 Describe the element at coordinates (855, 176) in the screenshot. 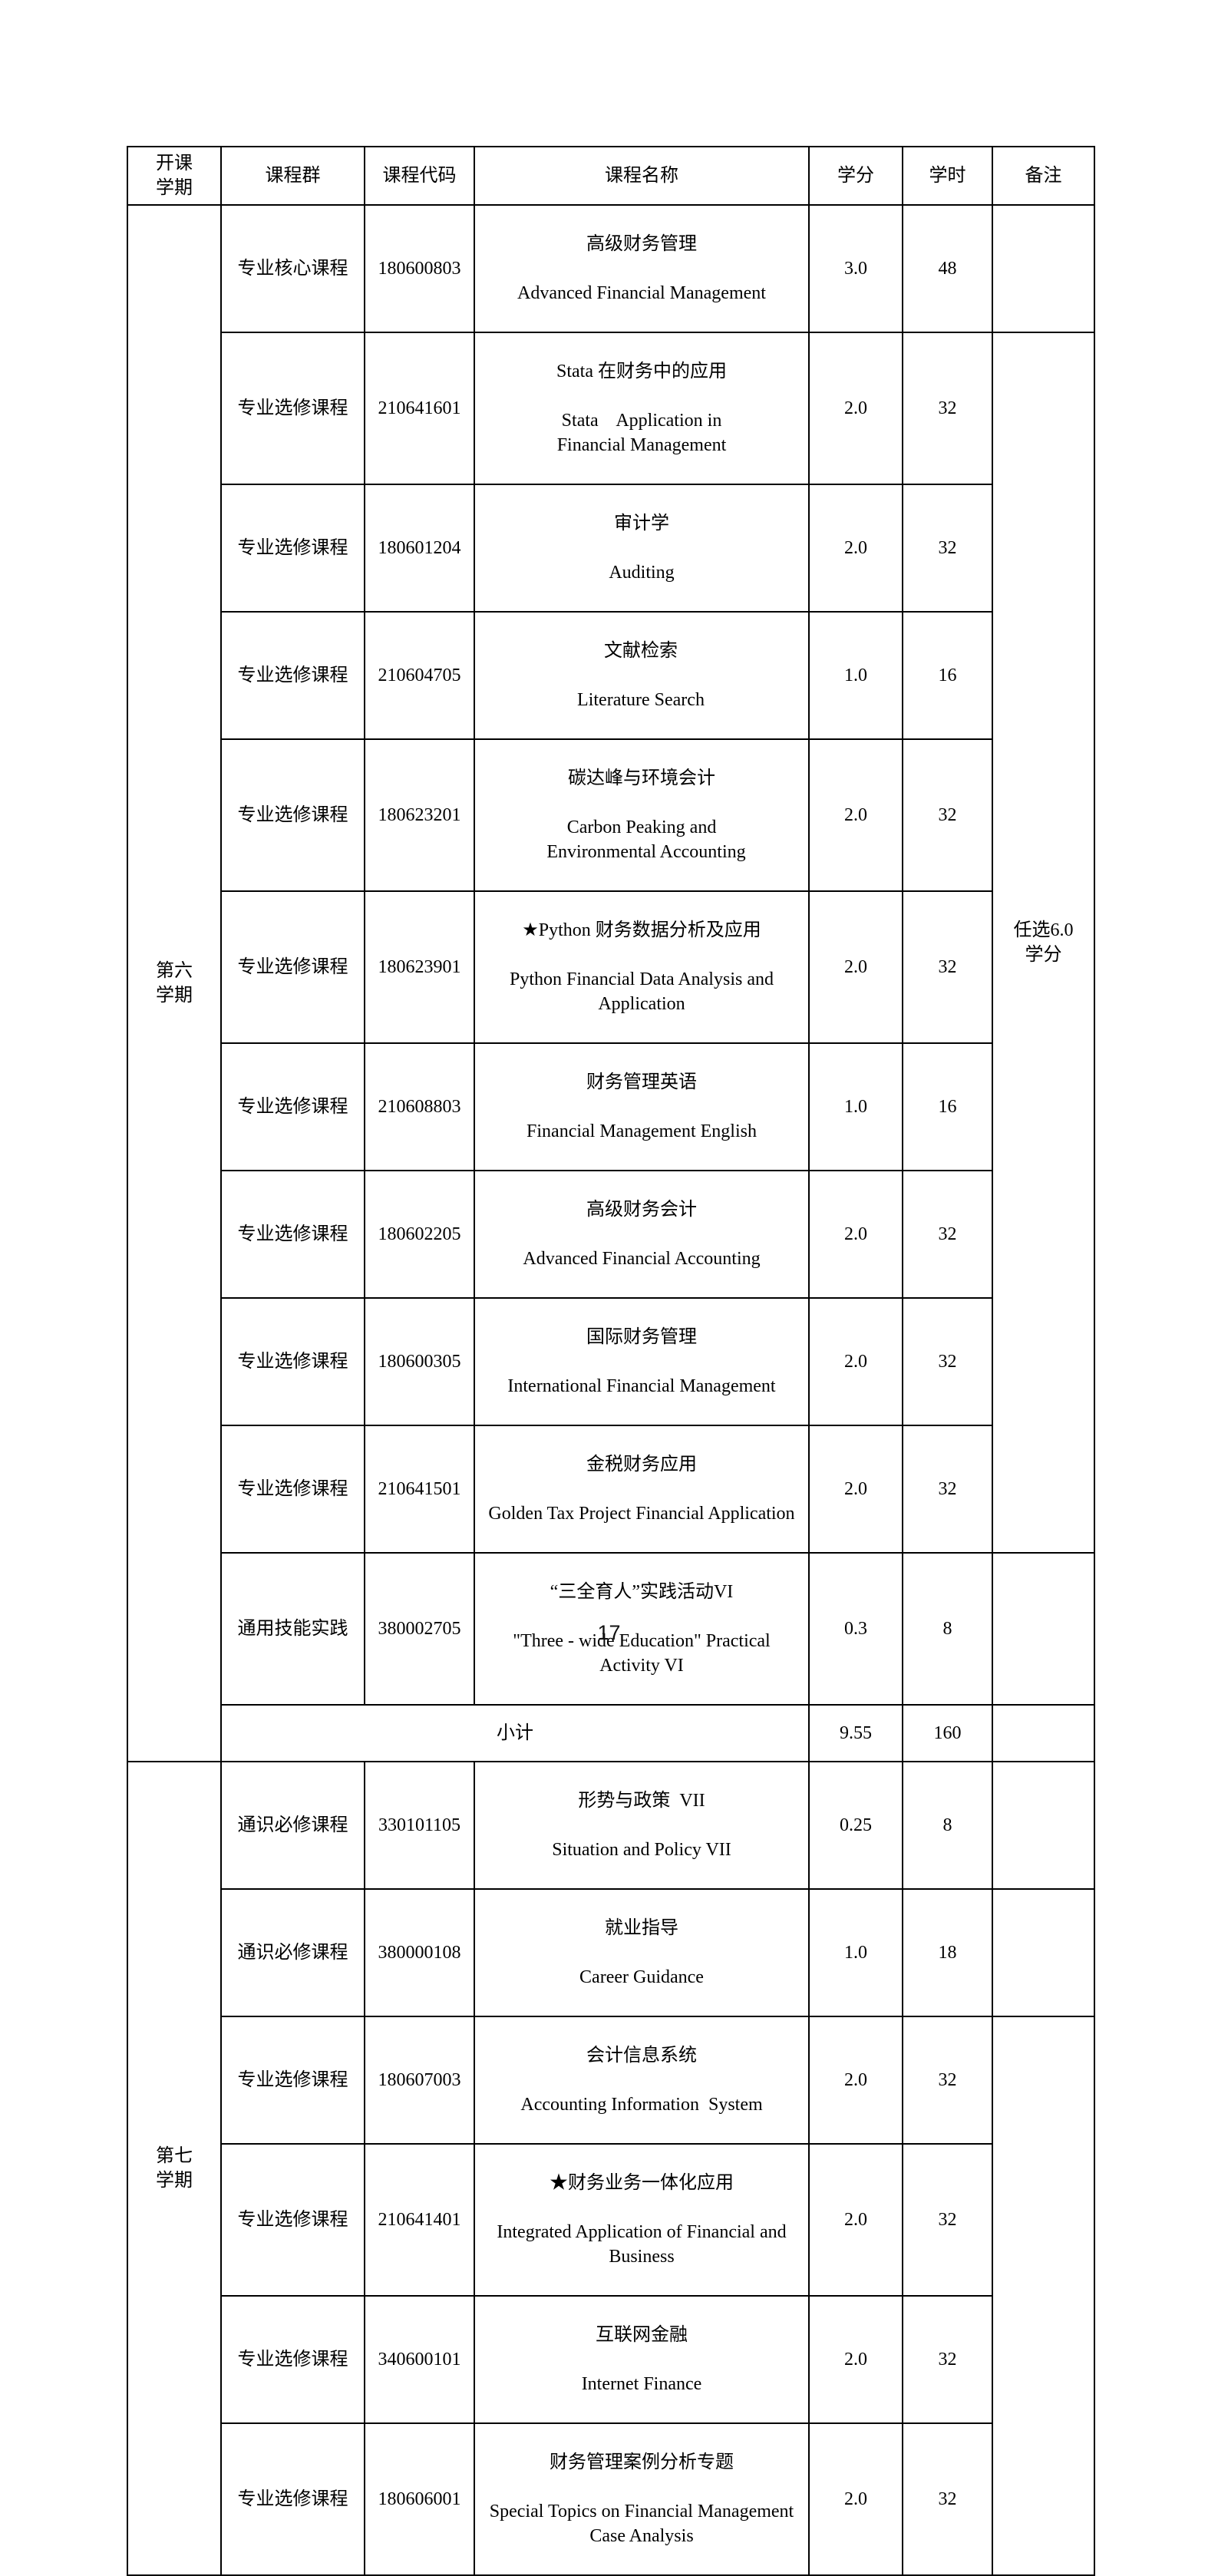

I see `header-cell-credits: 学分` at that location.